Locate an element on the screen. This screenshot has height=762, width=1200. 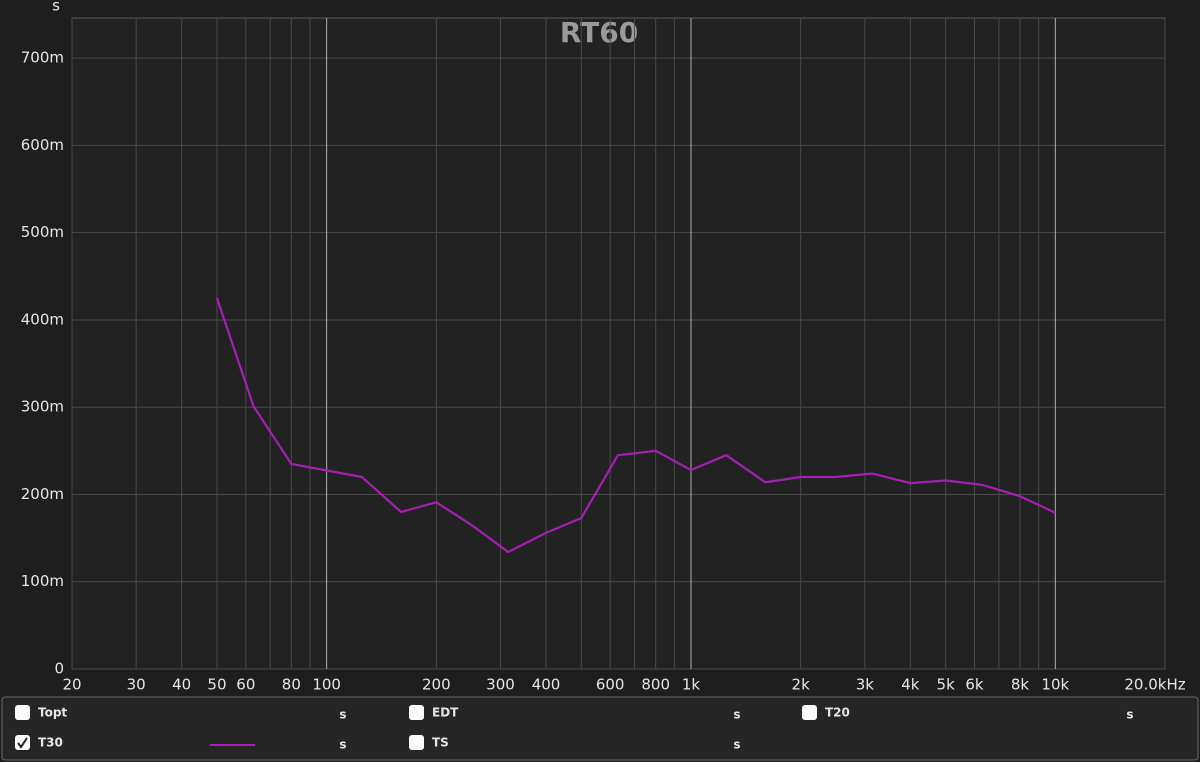
x-tick-label: 80 is located at coordinates (291, 685).